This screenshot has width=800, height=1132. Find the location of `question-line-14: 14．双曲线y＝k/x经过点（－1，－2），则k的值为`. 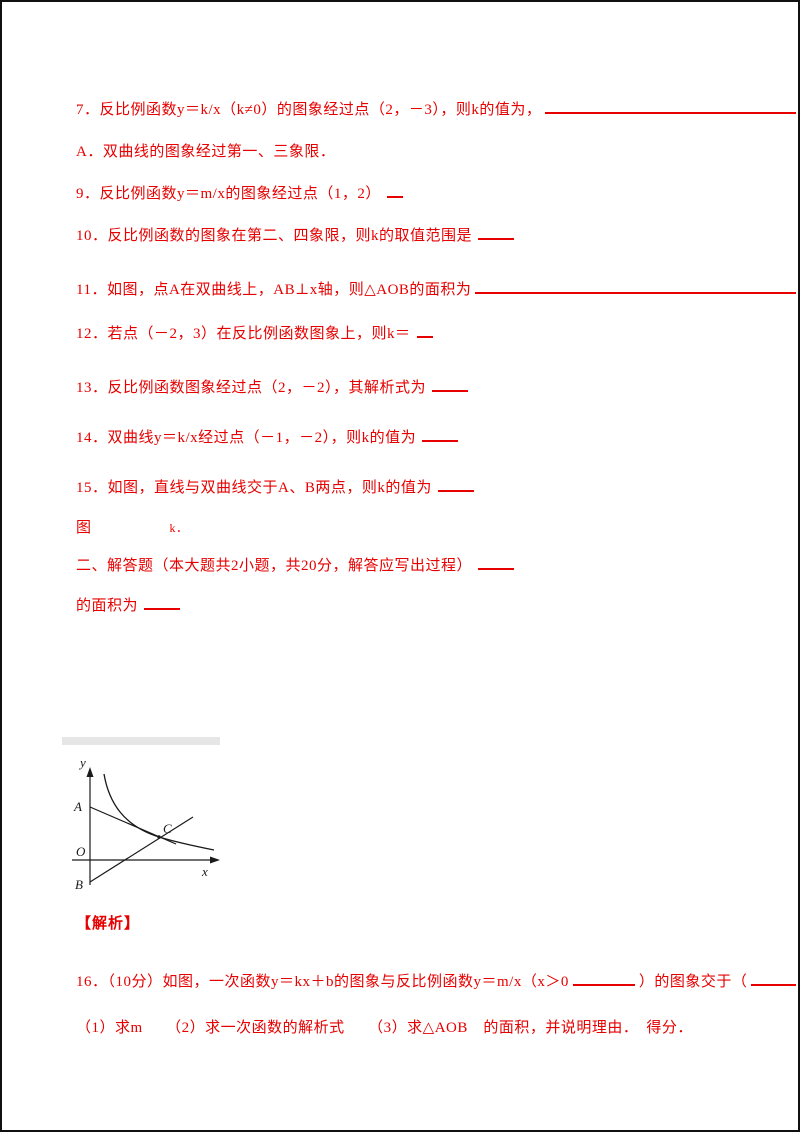

question-line-14: 14．双曲线y＝k/x经过点（－1，－2），则k的值为 is located at coordinates (436, 436).